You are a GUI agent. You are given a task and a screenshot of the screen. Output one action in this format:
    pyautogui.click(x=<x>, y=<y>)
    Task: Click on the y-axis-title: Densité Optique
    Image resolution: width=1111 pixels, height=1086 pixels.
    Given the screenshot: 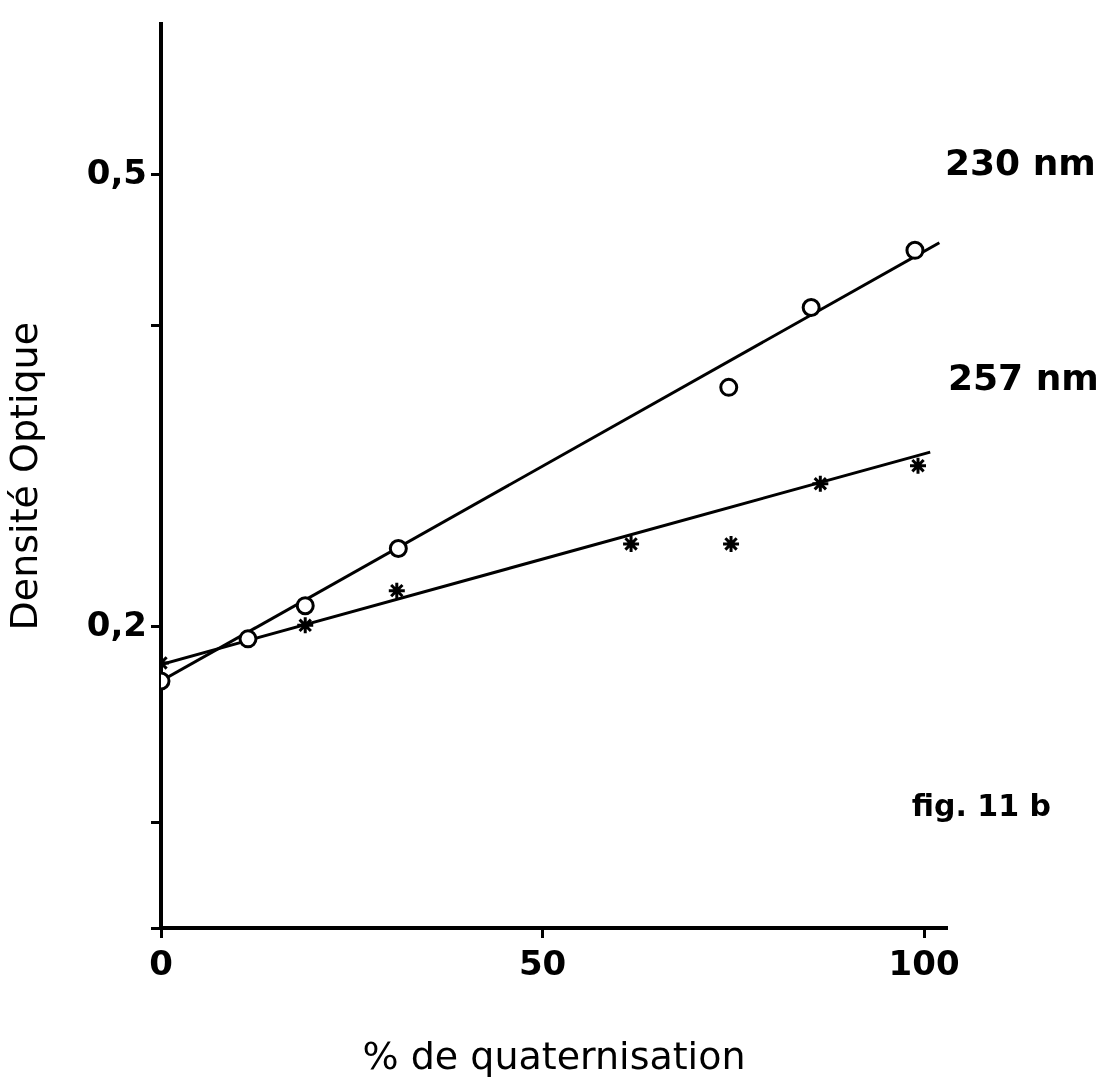 What is the action you would take?
    pyautogui.click(x=23, y=476)
    